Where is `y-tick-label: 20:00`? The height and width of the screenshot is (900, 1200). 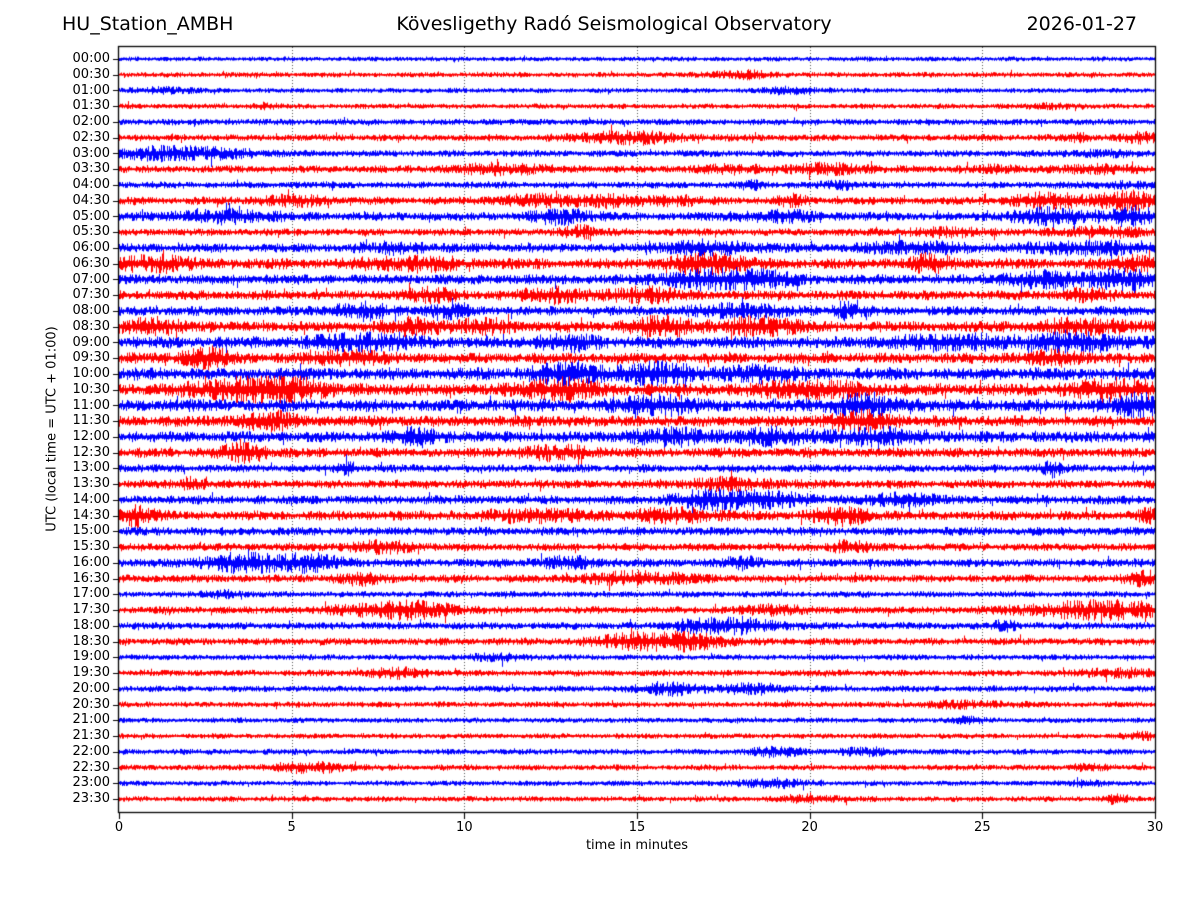 y-tick-label: 20:00 is located at coordinates (91, 688).